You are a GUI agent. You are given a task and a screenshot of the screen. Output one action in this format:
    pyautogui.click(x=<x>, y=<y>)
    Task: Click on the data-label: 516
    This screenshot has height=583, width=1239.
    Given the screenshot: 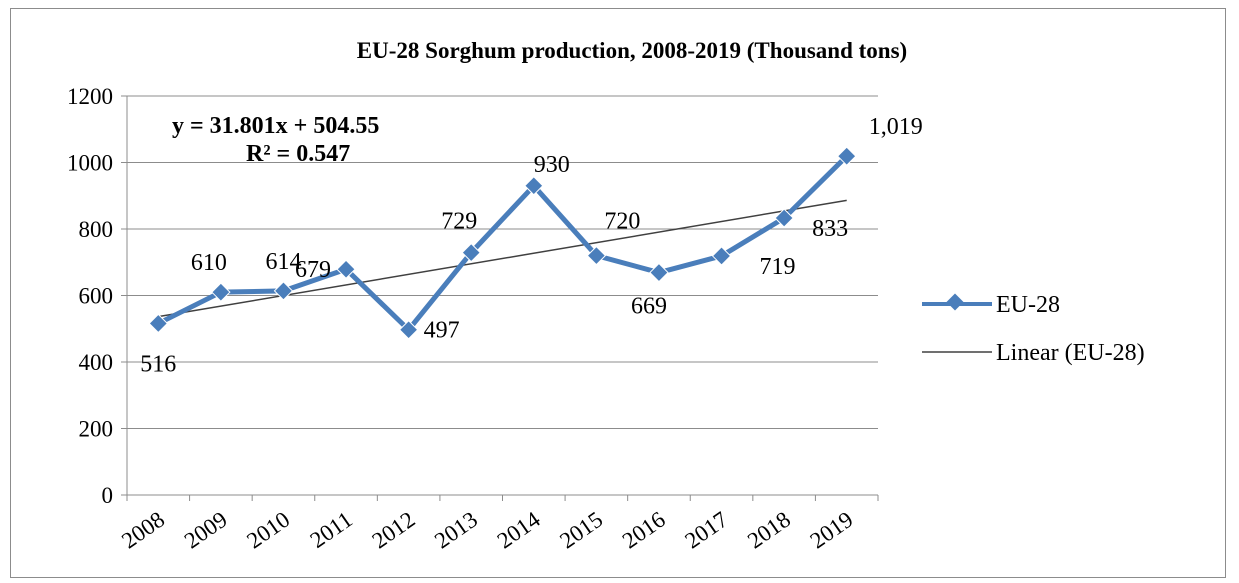 What is the action you would take?
    pyautogui.click(x=158, y=364)
    